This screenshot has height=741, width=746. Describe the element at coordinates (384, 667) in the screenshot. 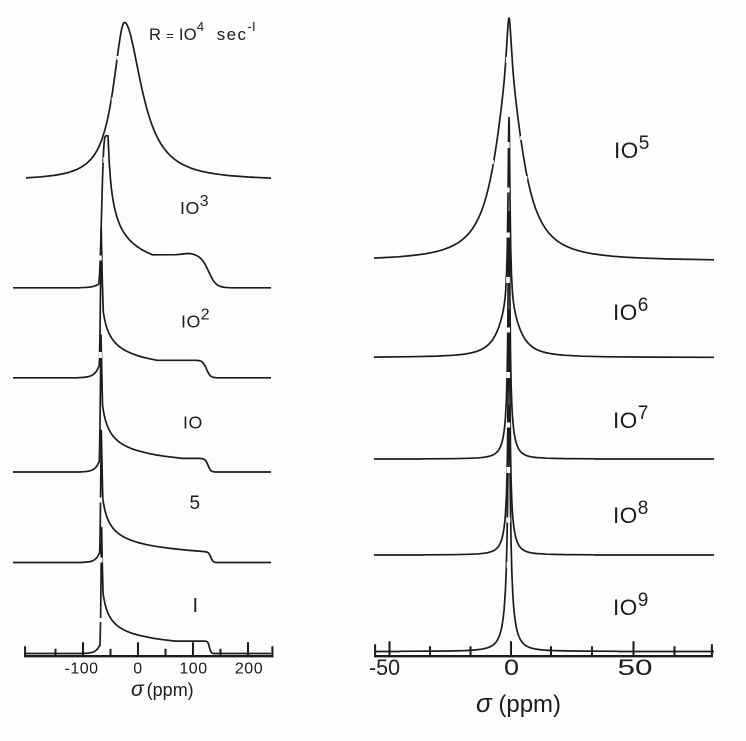

I see `svg-text: -50` at that location.